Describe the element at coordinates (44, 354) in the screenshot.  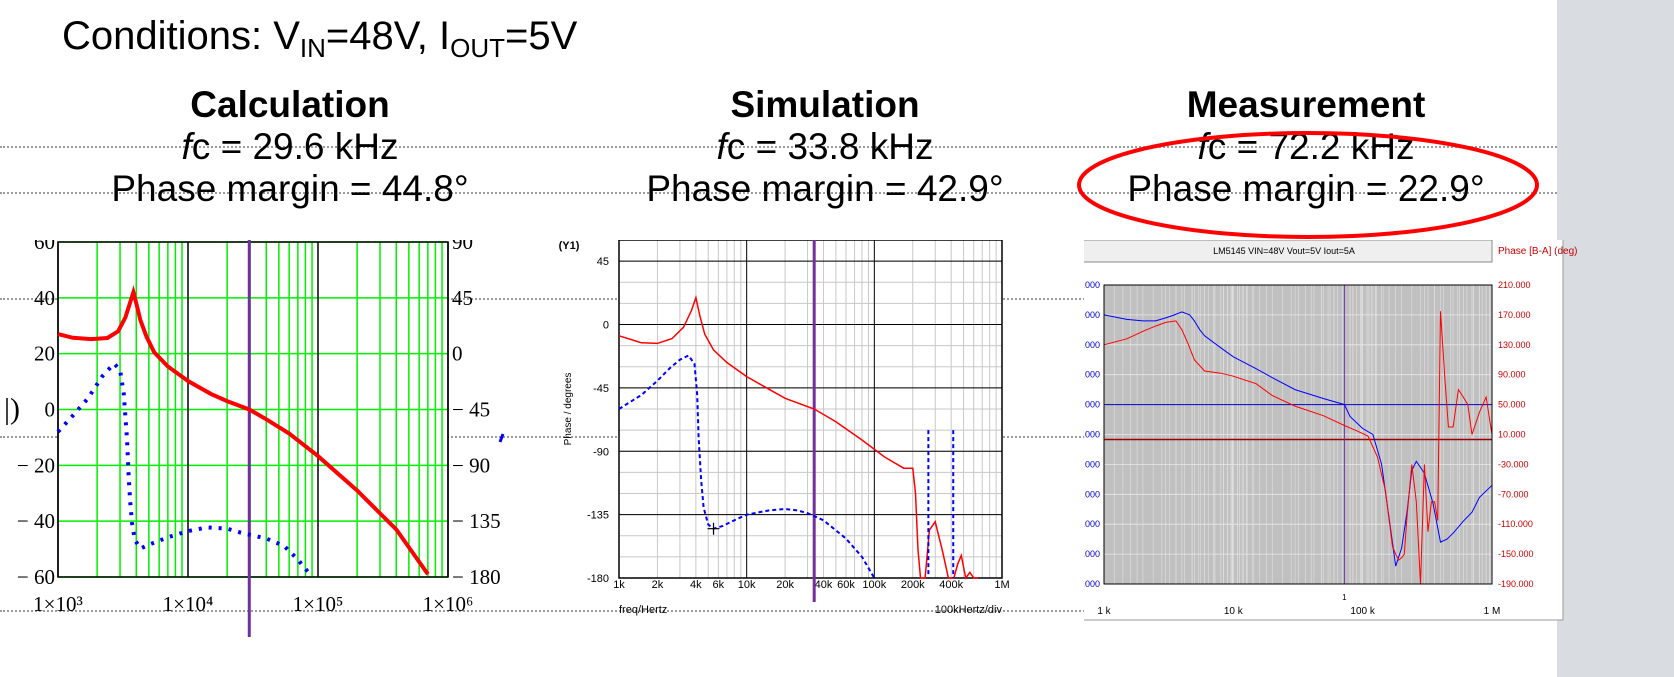
I see `calc-y-left-tick-label: 20` at that location.